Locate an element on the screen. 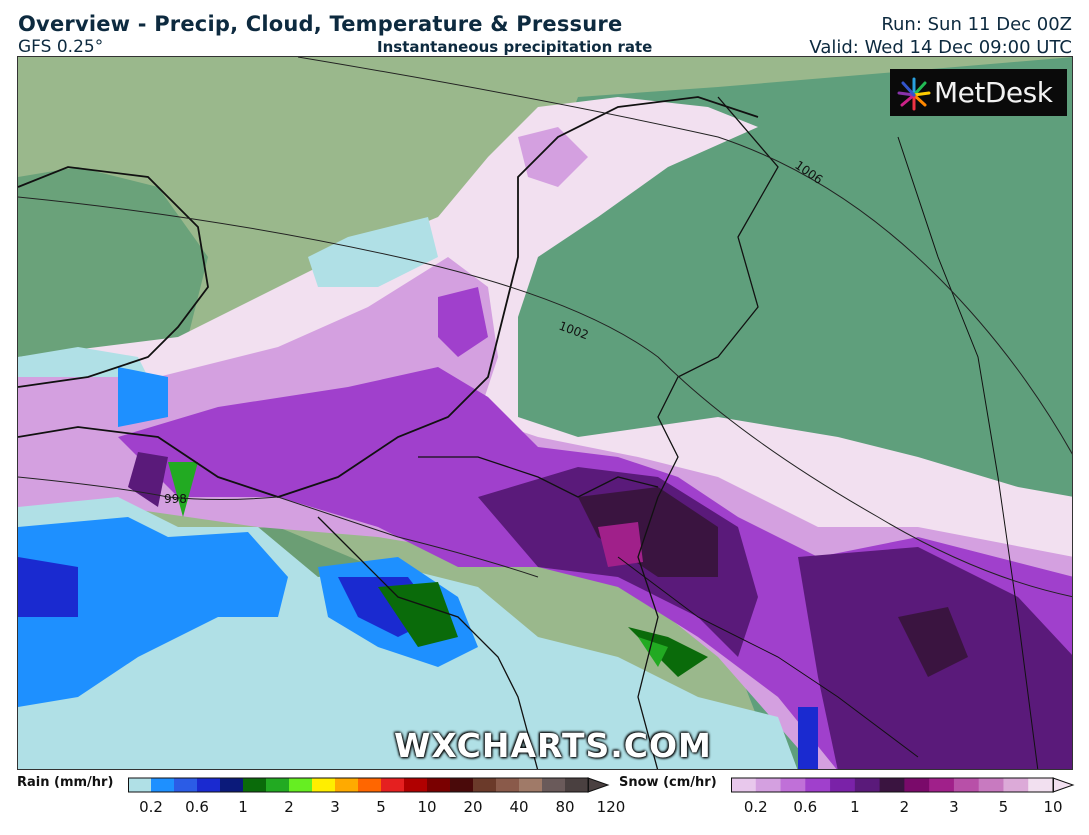 Image resolution: width=1089 pixels, height=835 pixels. rain-tick-label: 0.2 is located at coordinates (151, 807).